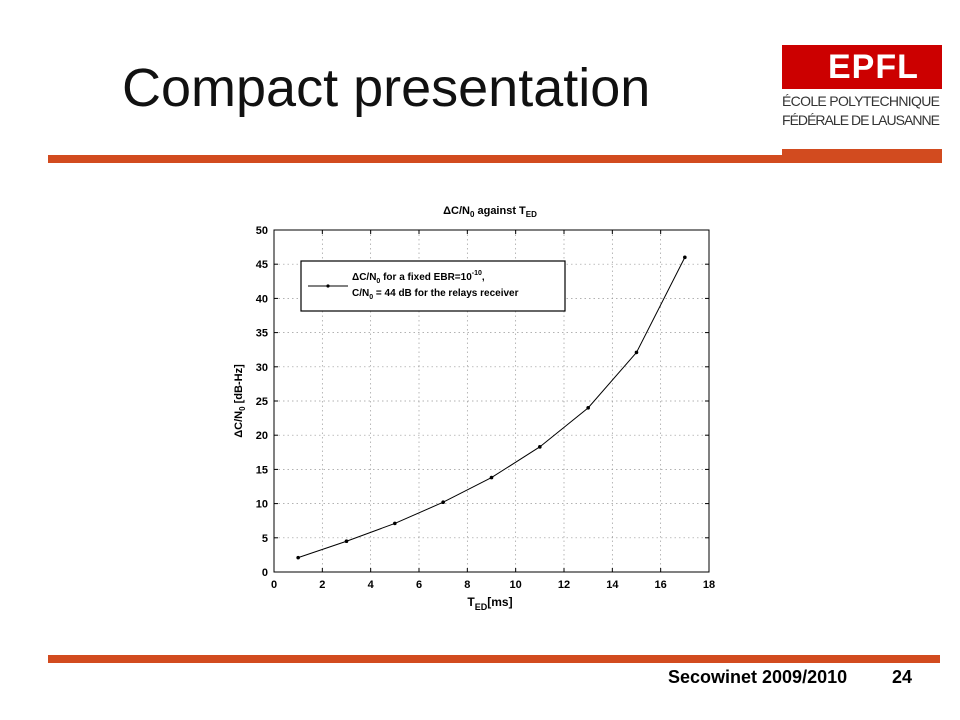  What do you see at coordinates (489, 603) in the screenshot?
I see `chart-x-axis-label: TED[ms]` at bounding box center [489, 603].